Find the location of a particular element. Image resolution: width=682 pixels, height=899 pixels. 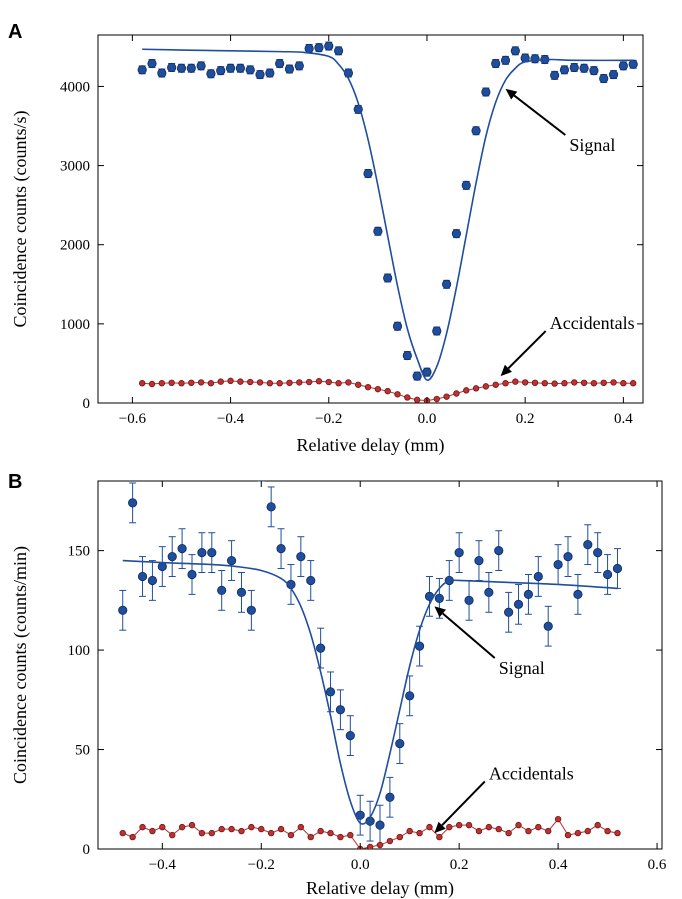

y-tick-label-a-3: 3000 is located at coordinates (75, 167).